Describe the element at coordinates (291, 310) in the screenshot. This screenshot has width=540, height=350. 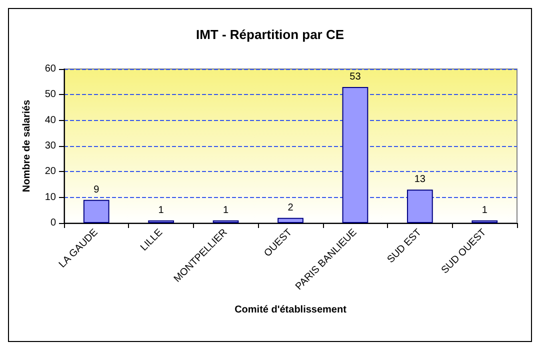
I see `x-axis-title: Comité d'établissement` at that location.